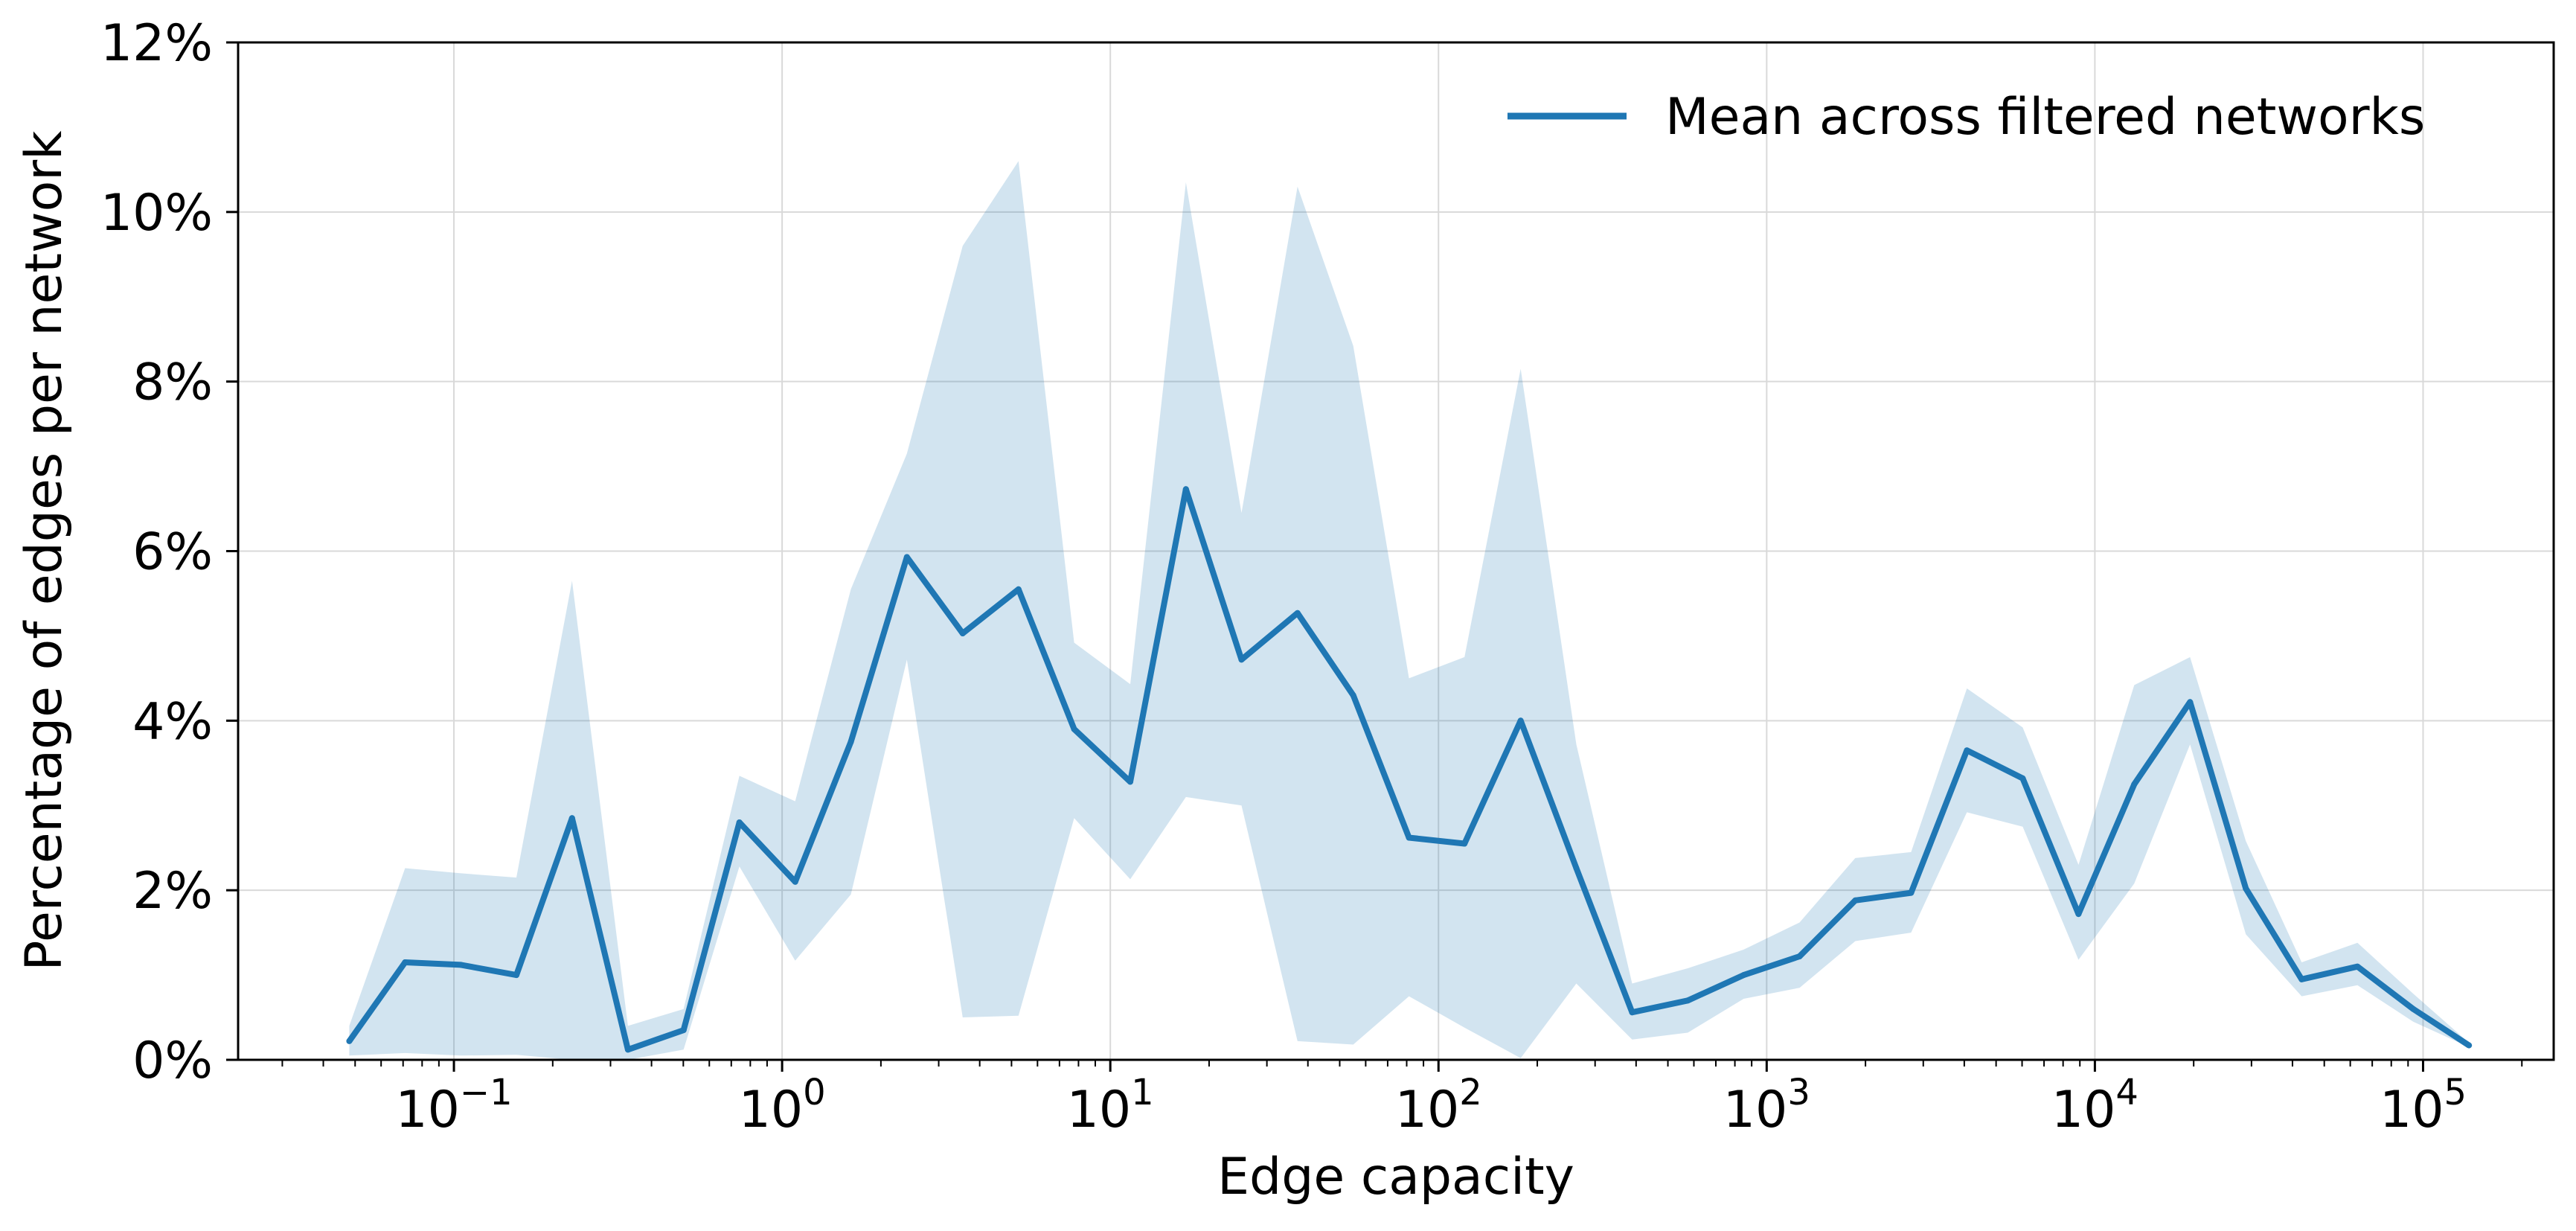 This screenshot has height=1231, width=2576. Describe the element at coordinates (172, 722) in the screenshot. I see `y-tick-label: 4%` at that location.